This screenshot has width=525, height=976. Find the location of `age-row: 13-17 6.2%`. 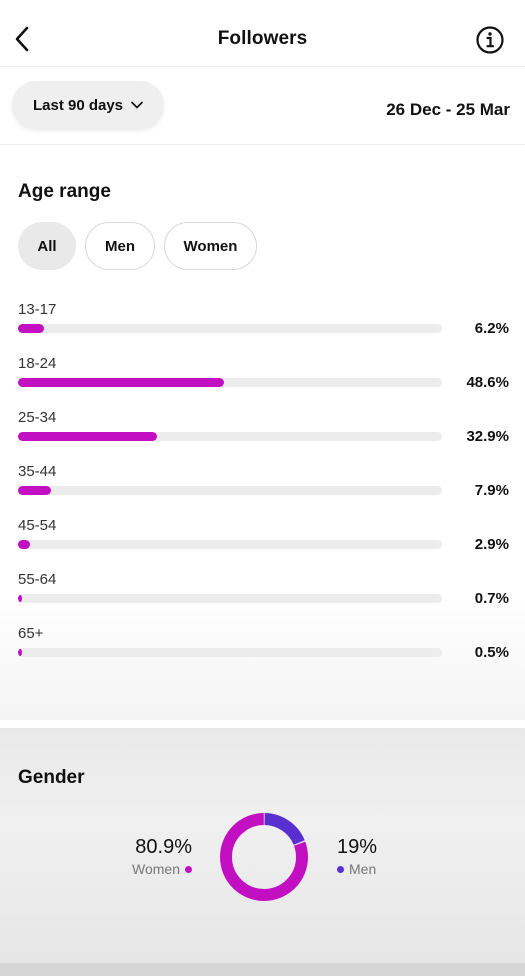

age-row: 13-17 6.2% is located at coordinates (262, 321).